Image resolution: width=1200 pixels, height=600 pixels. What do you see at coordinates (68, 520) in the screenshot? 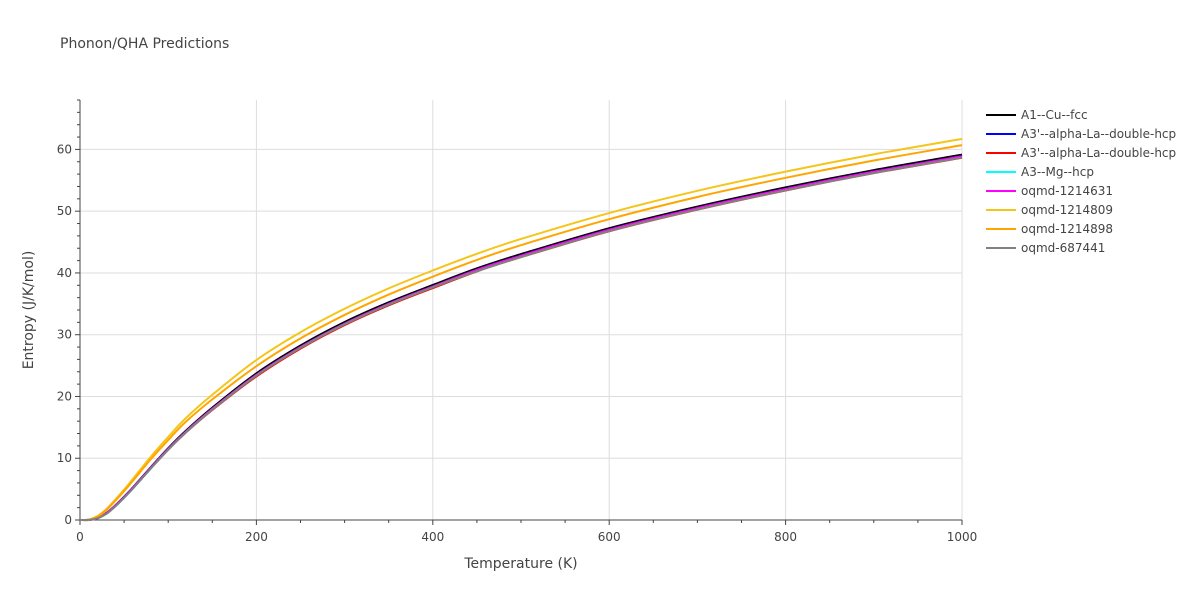
I see `y-tick-label: 0` at bounding box center [68, 520].